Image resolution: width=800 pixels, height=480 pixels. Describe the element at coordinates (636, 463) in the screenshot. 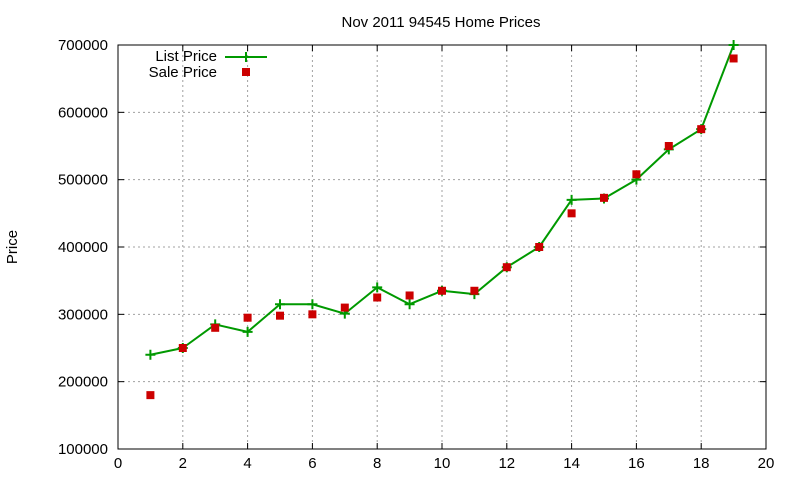

I see `x-tick-label: 16` at that location.